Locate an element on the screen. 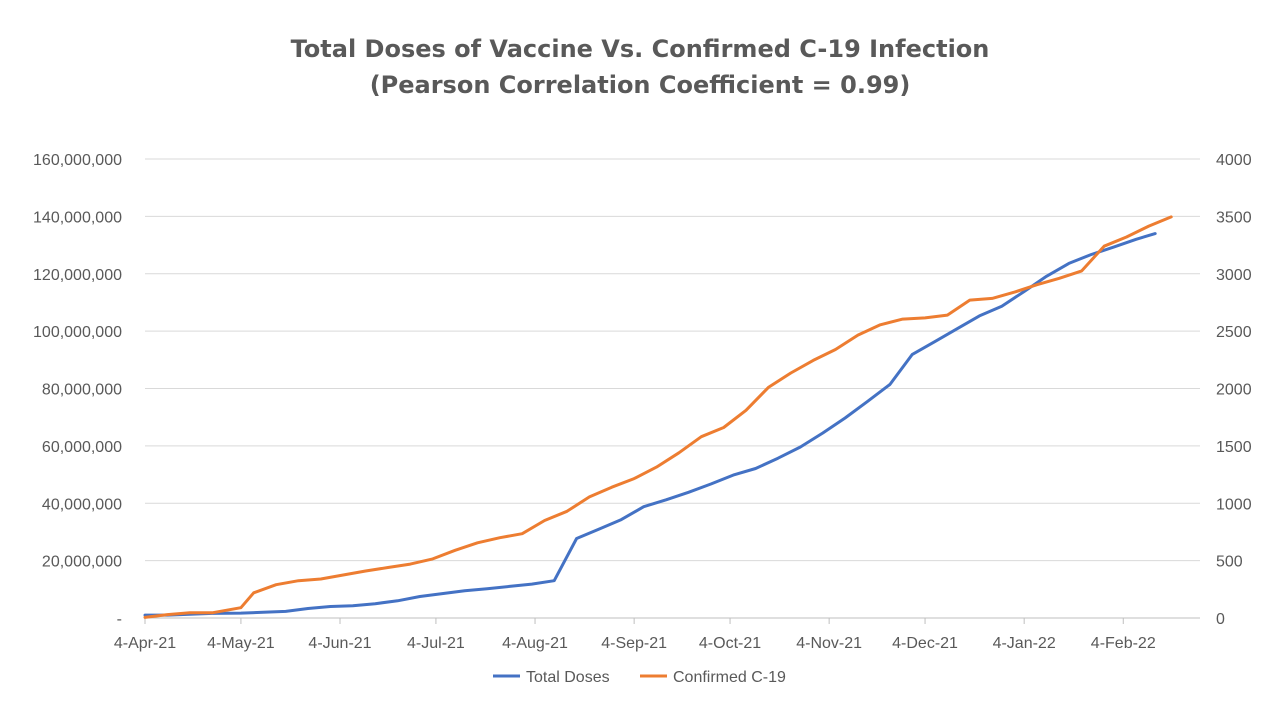  y-left-tick-label: 100,000,000 is located at coordinates (77, 332).